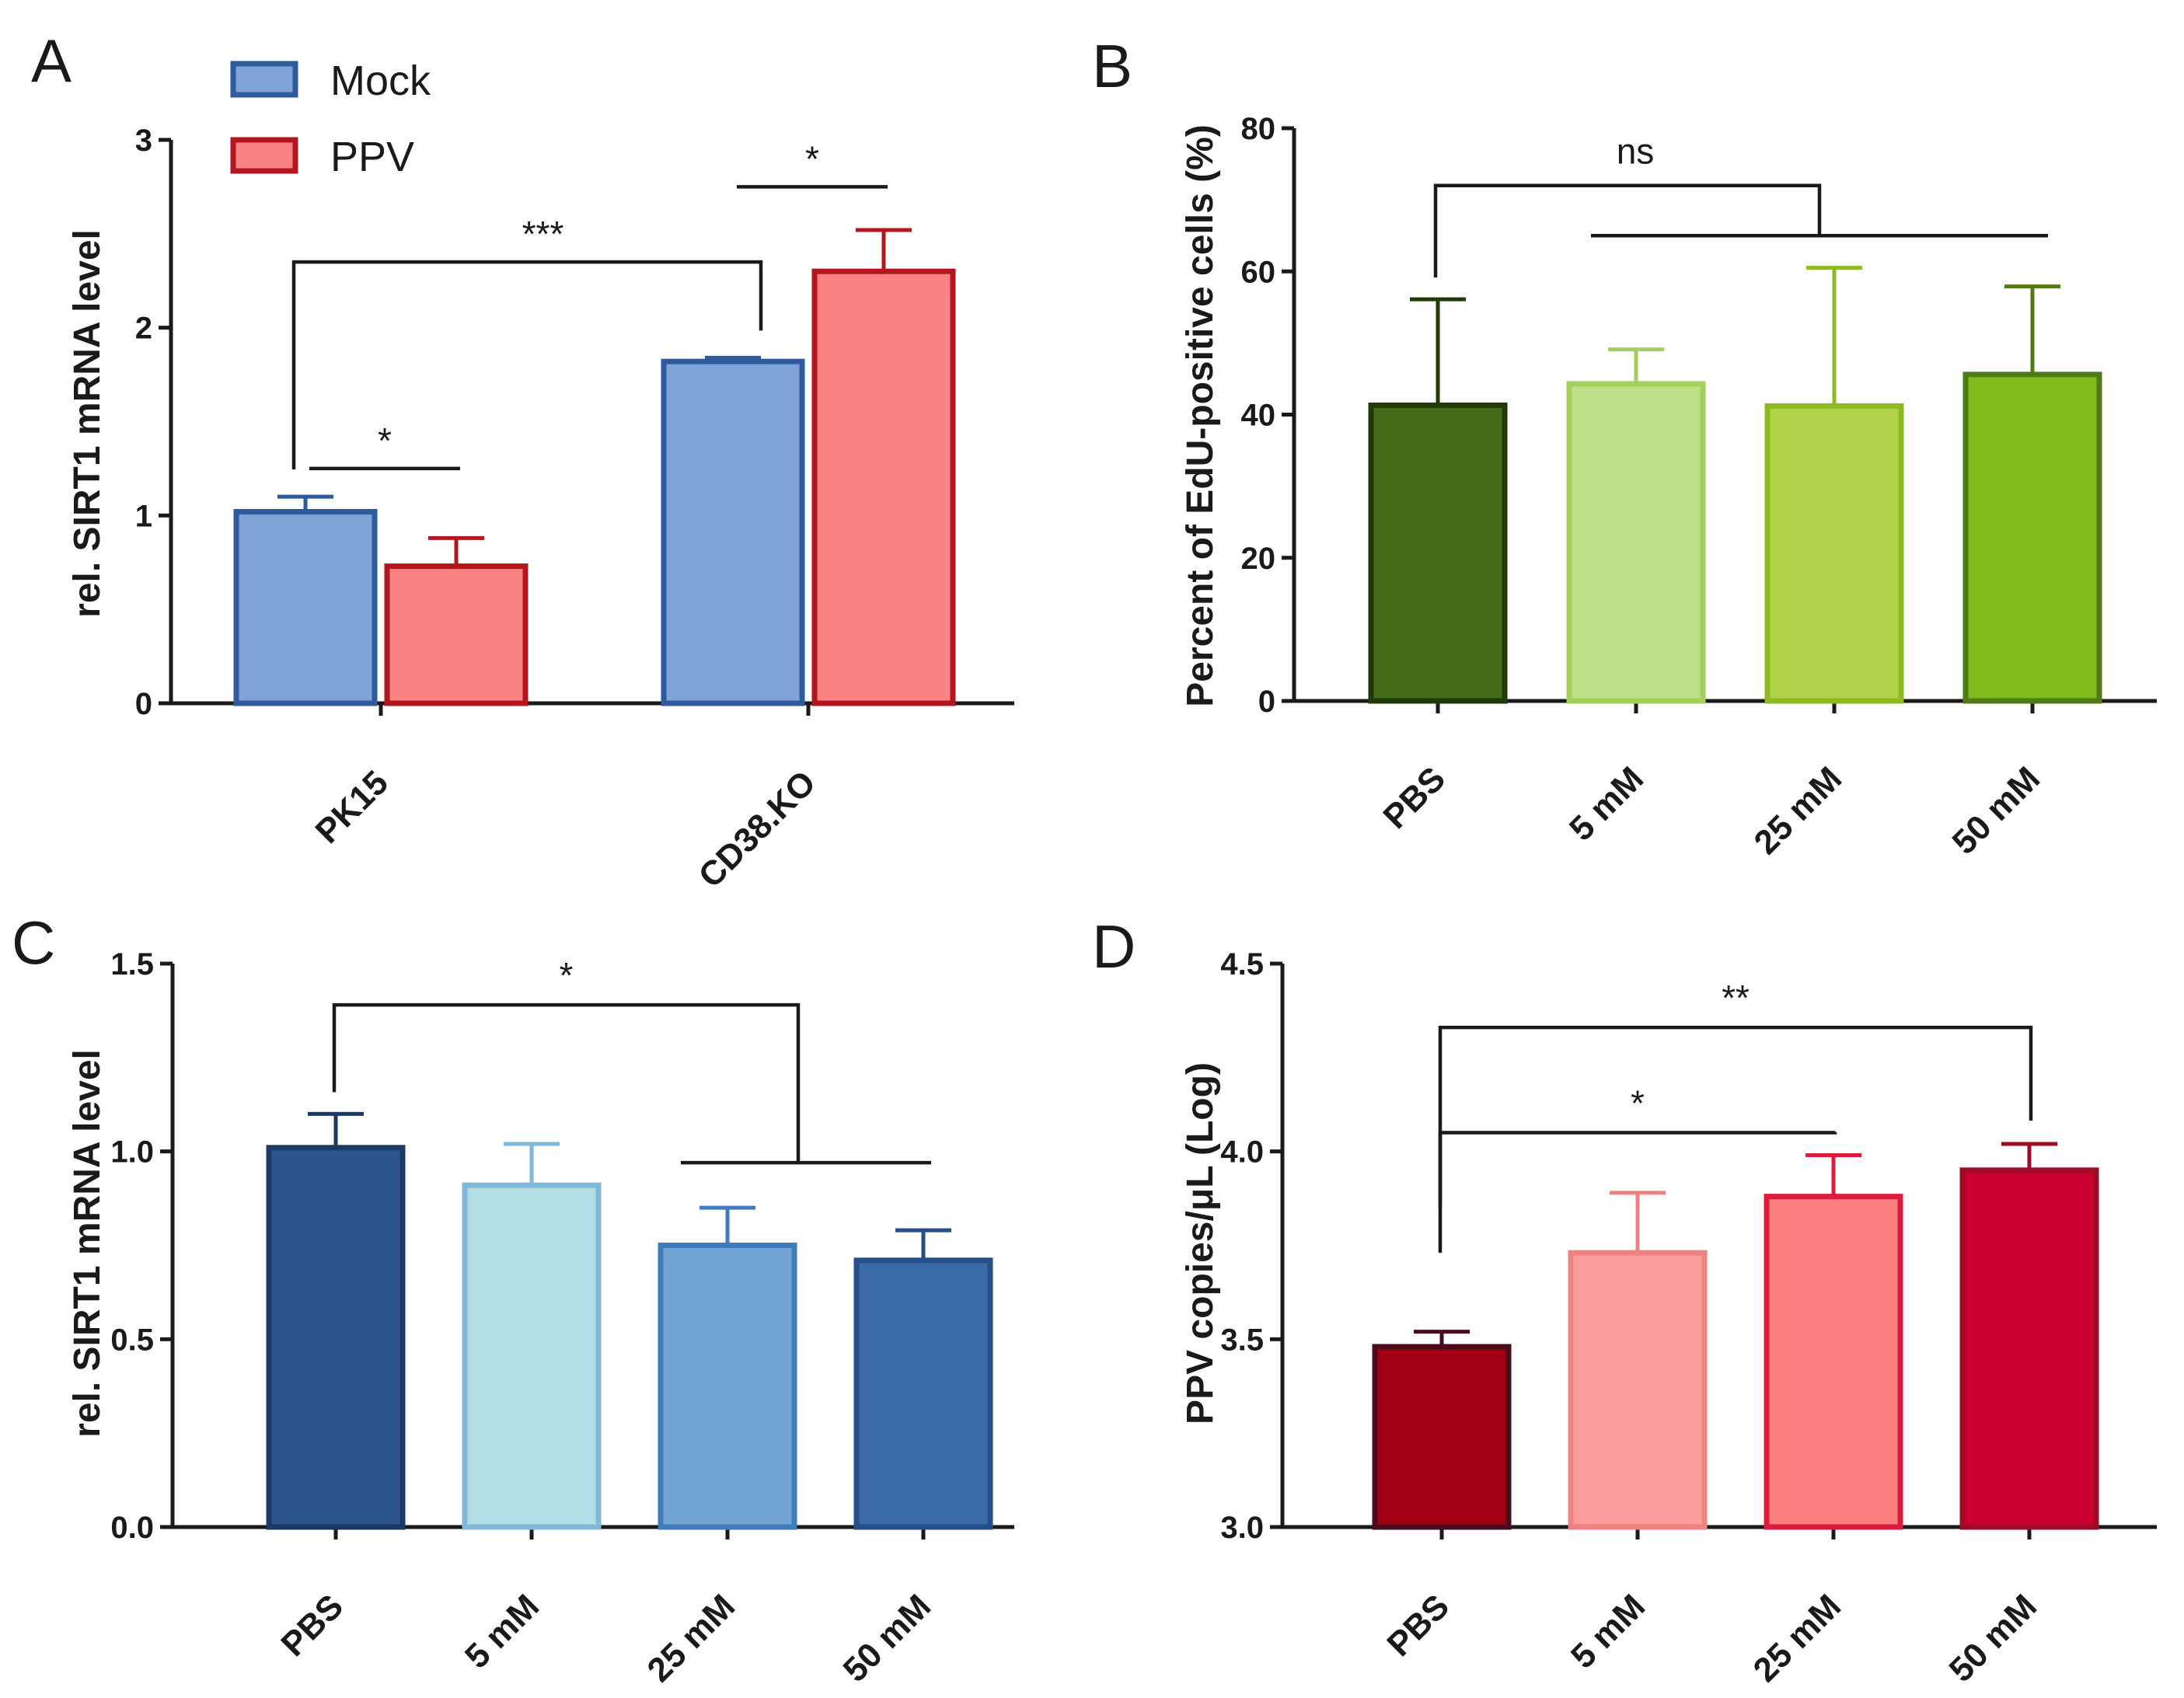 The height and width of the screenshot is (1698, 2184). I want to click on y-tick-label: 4.5, so click(1242, 964).